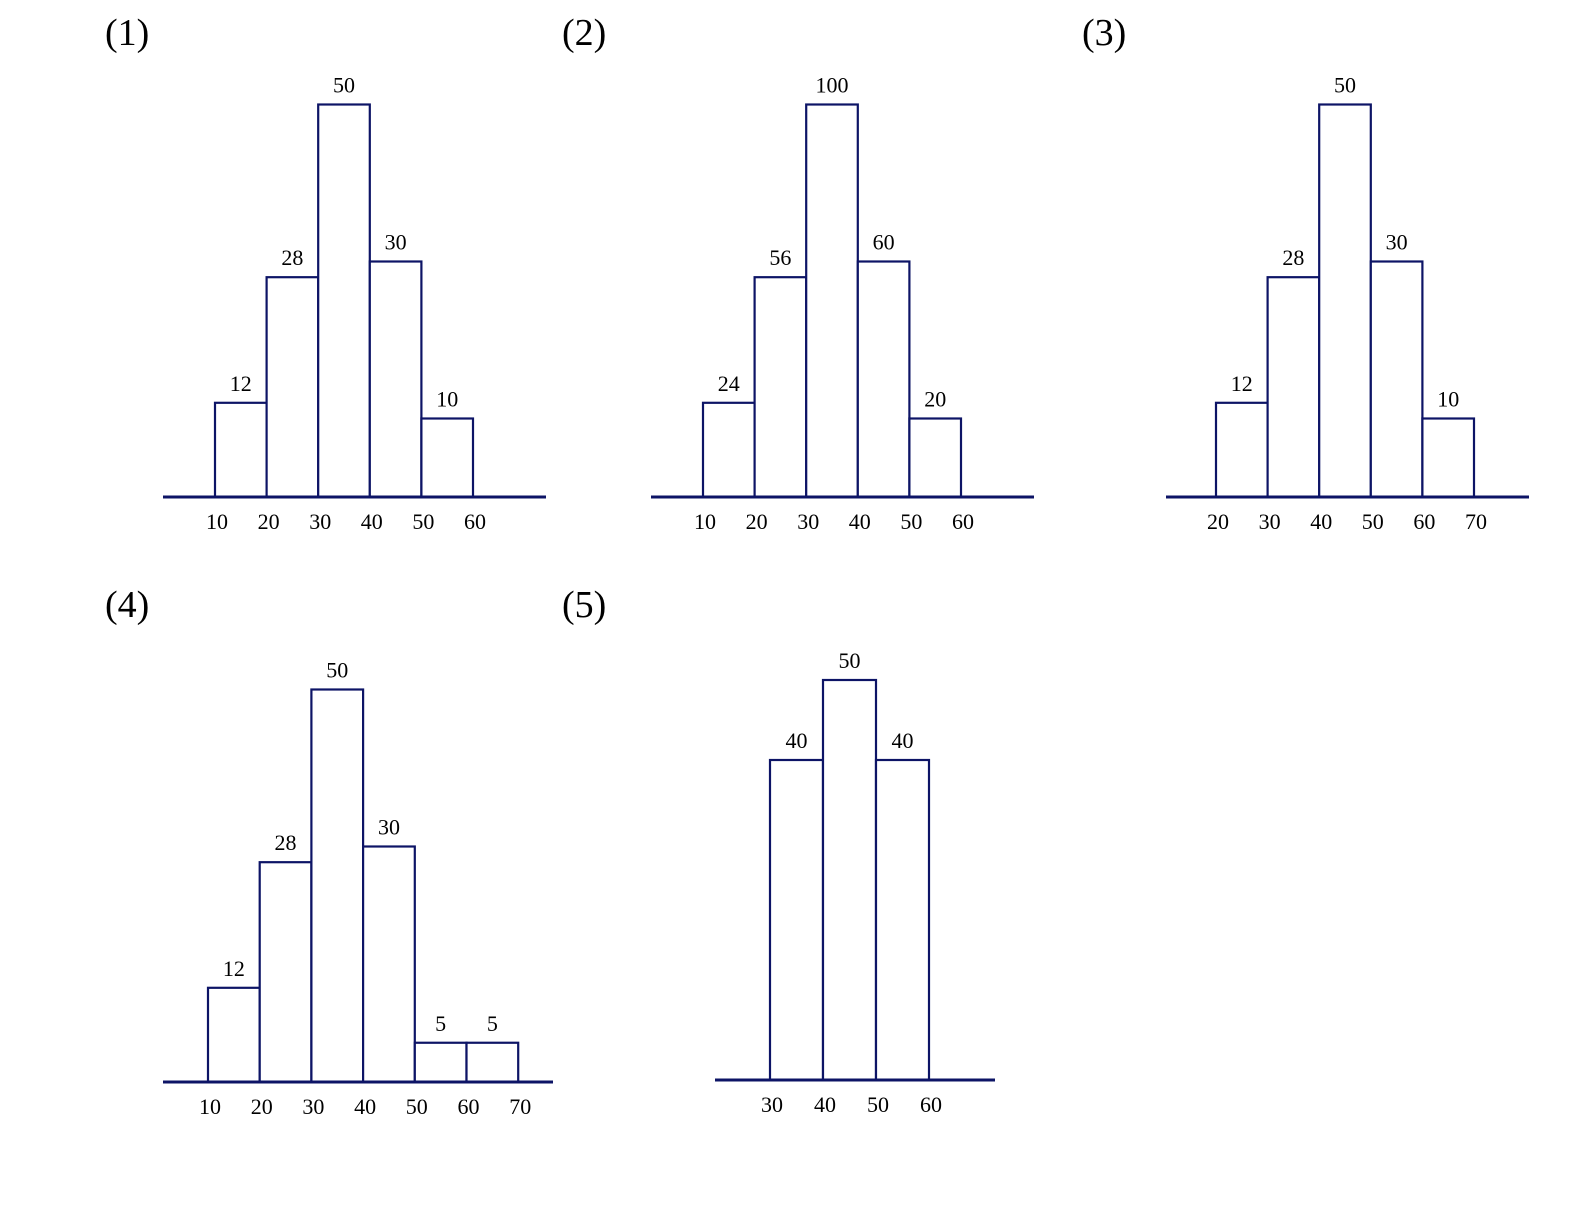  Describe the element at coordinates (798, 273) in the screenshot. I see `histogram-panel-2: (2) 24 56 100 60 20 10 20 30 40 50 60` at that location.